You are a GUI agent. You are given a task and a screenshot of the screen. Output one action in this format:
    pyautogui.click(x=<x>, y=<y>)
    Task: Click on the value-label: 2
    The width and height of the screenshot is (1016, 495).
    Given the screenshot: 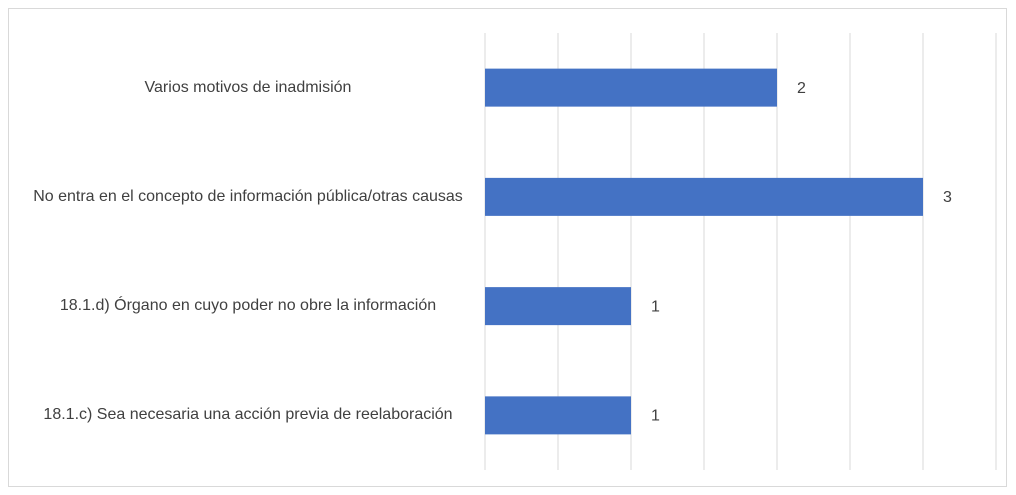 What is the action you would take?
    pyautogui.click(x=801, y=88)
    